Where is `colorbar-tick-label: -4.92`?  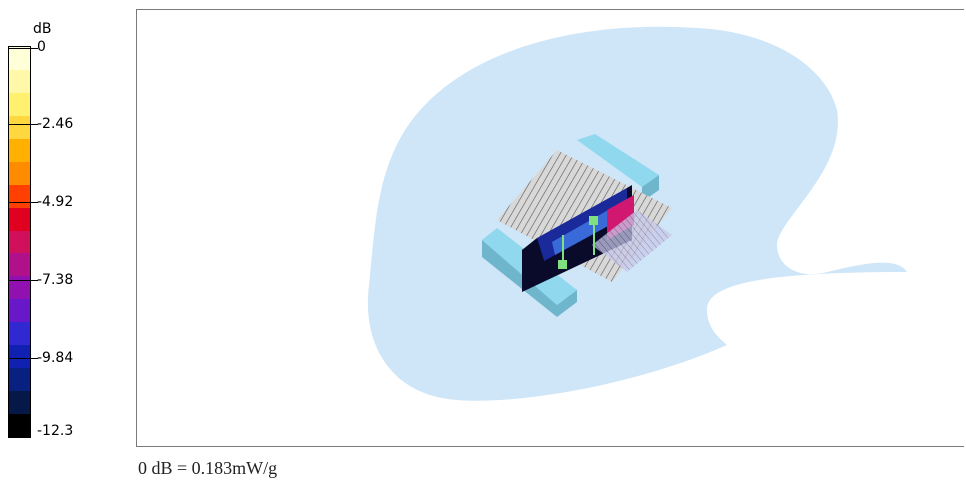
colorbar-tick-label: -4.92 is located at coordinates (55, 202).